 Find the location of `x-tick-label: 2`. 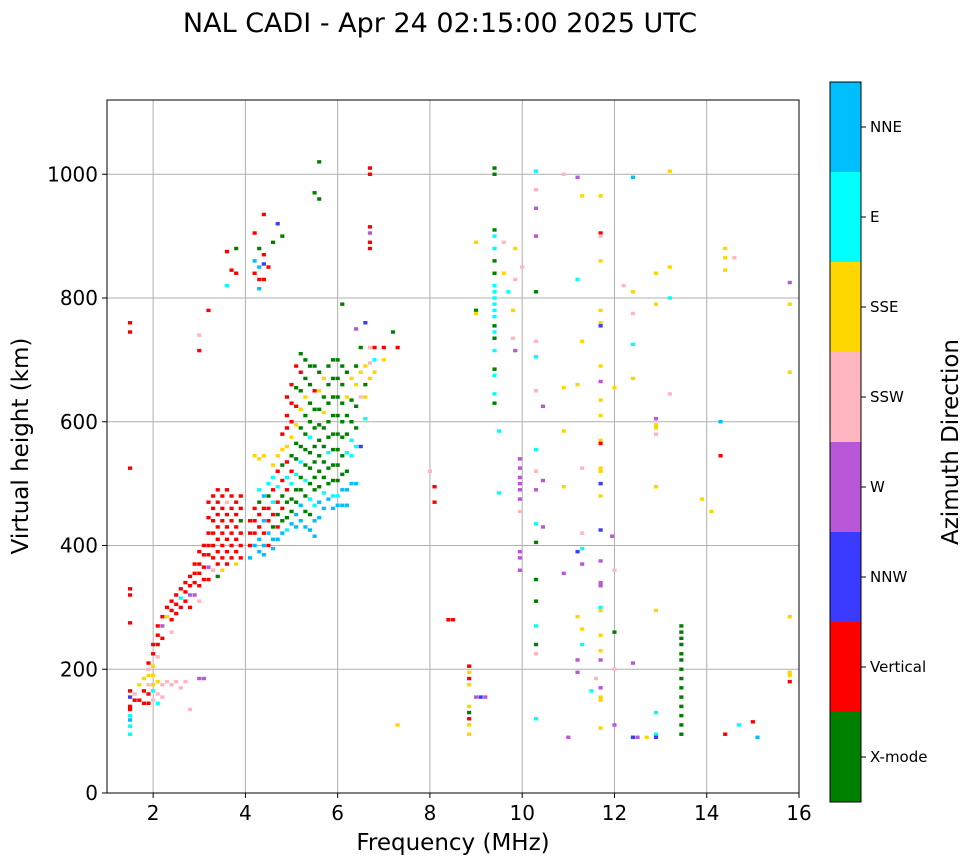

x-tick-label: 2 is located at coordinates (153, 813).